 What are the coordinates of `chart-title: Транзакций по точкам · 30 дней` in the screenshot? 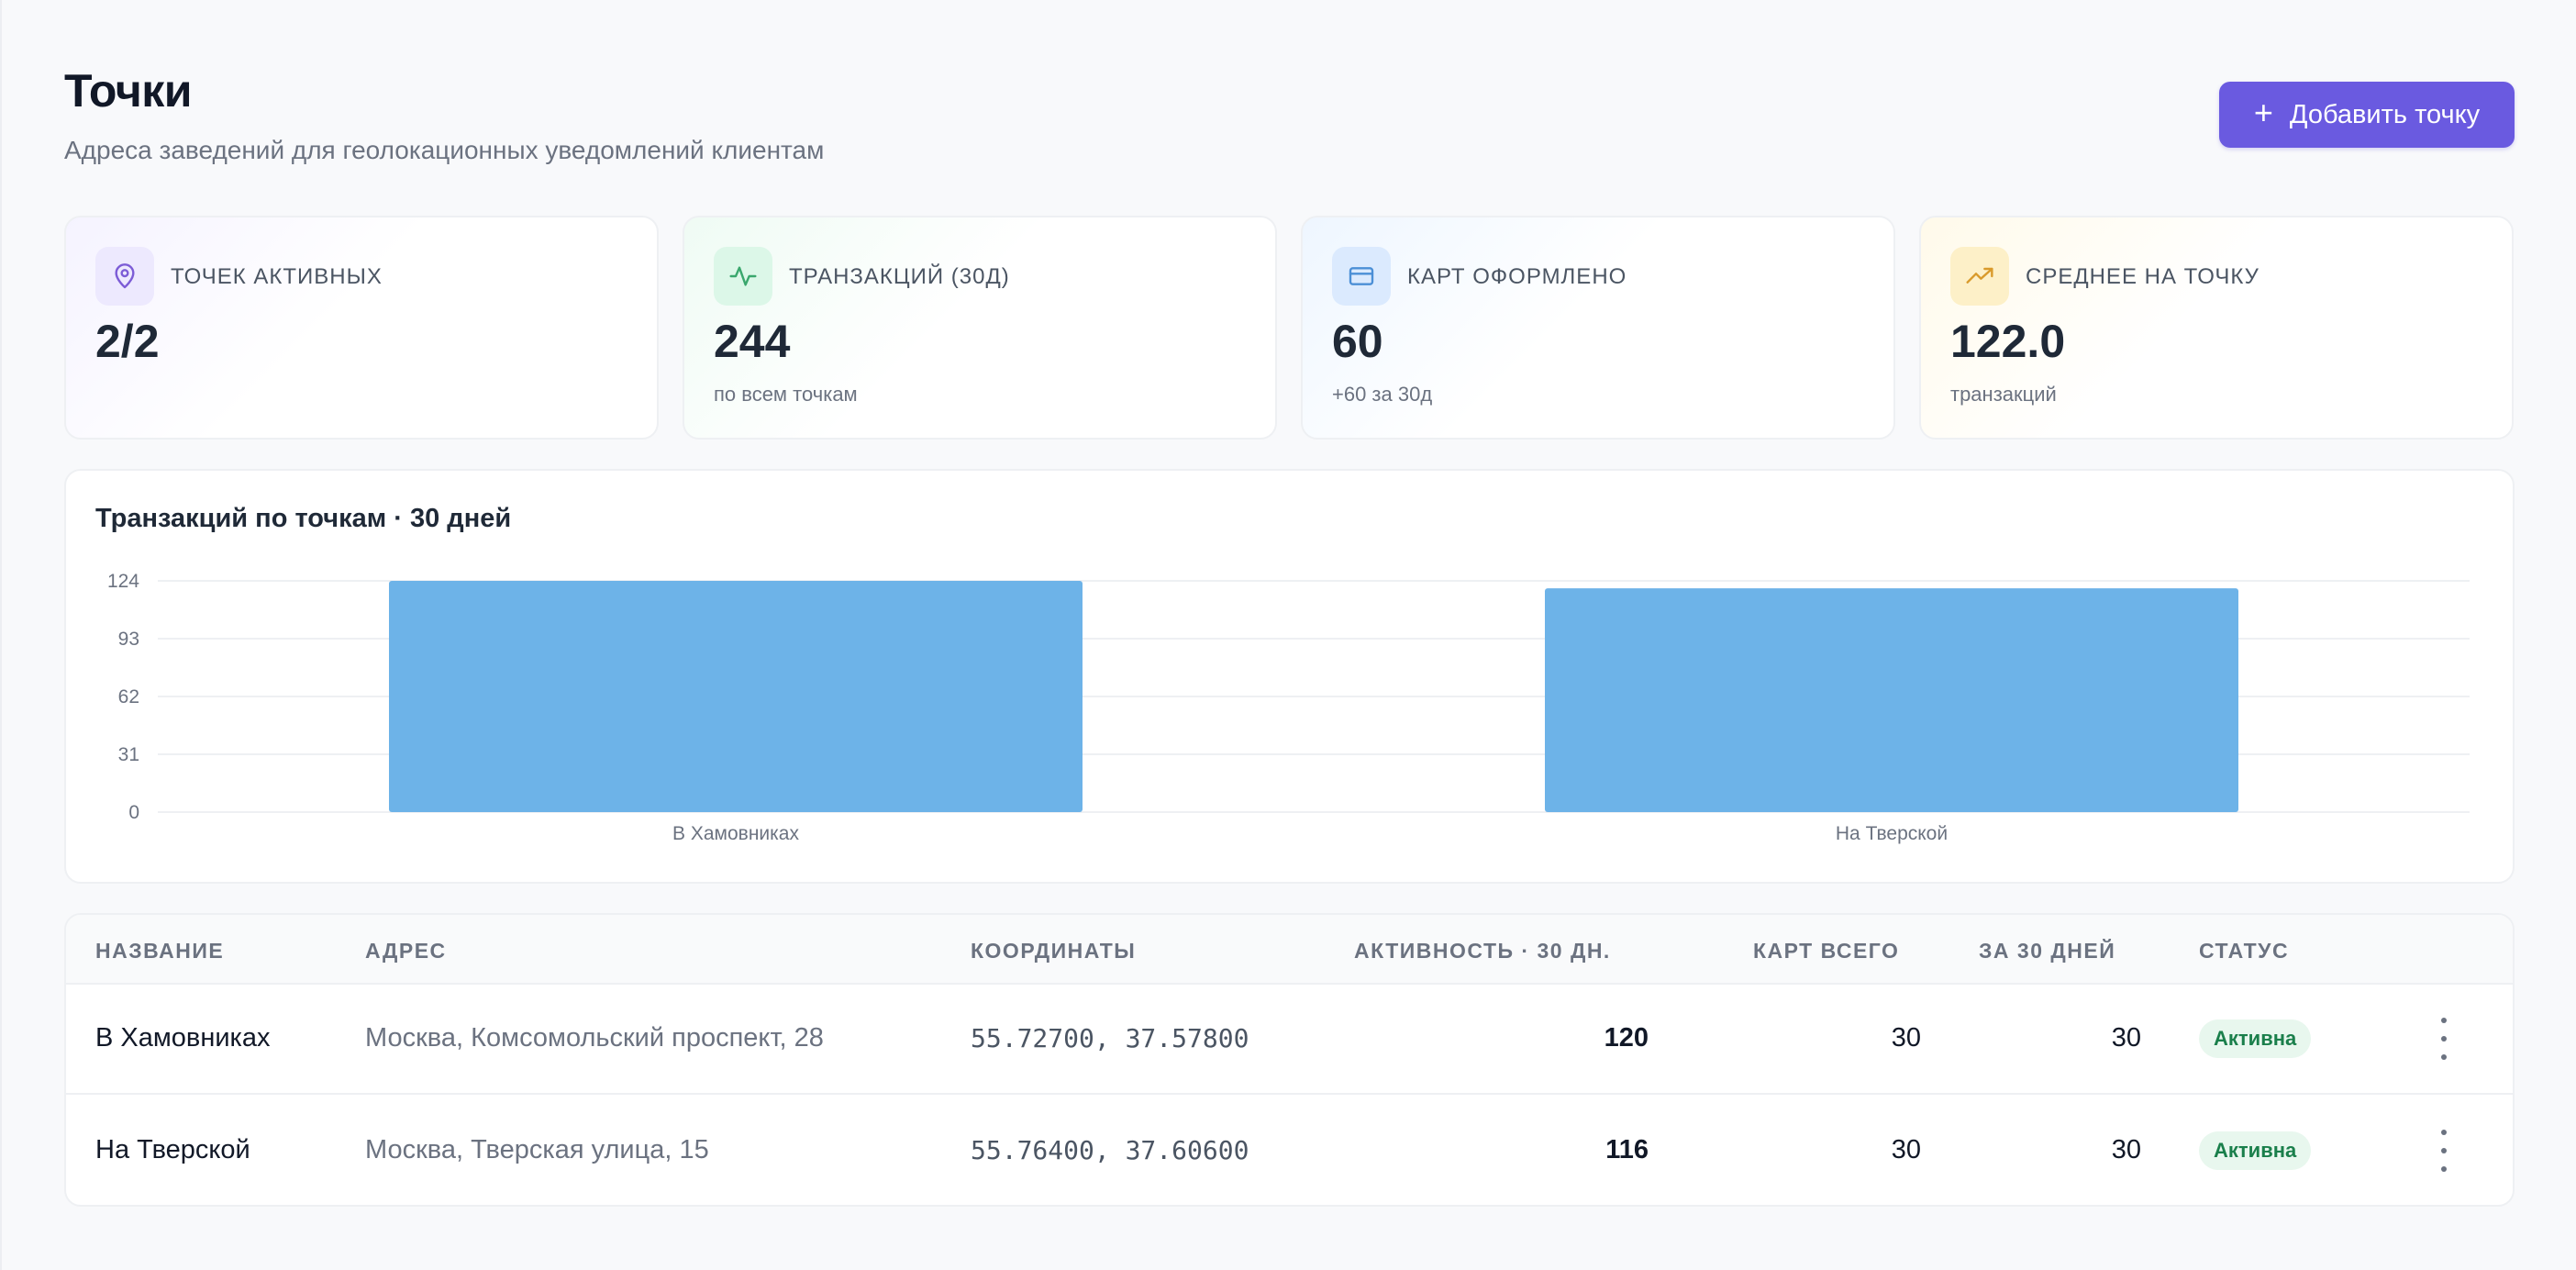 It's located at (303, 518).